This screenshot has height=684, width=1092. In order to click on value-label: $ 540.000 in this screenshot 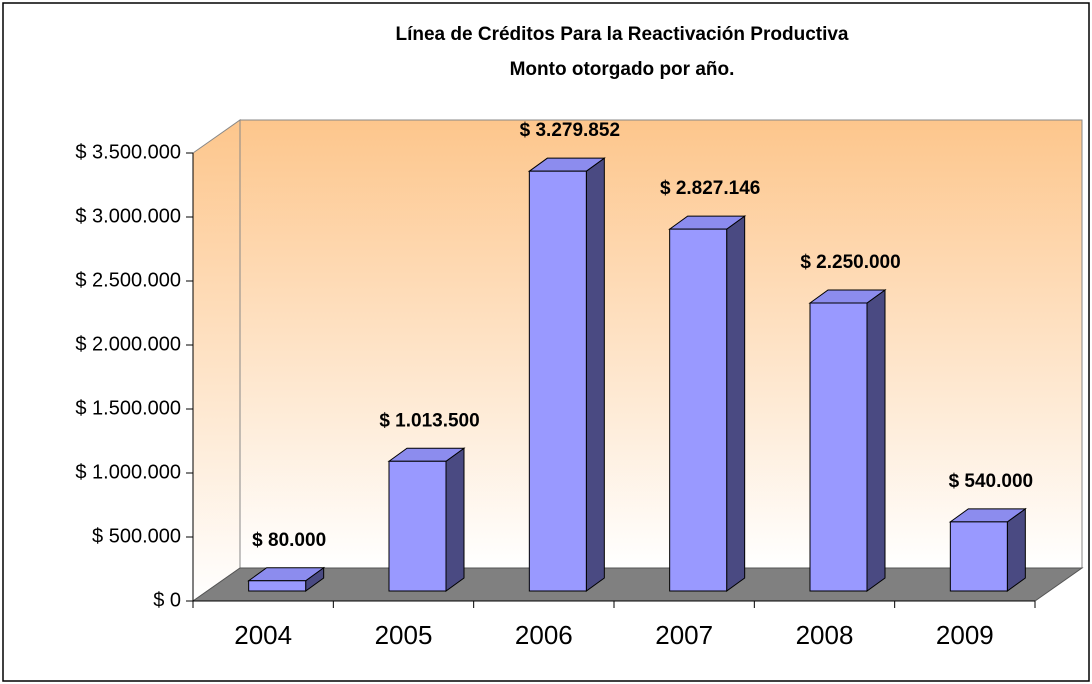, I will do `click(991, 481)`.